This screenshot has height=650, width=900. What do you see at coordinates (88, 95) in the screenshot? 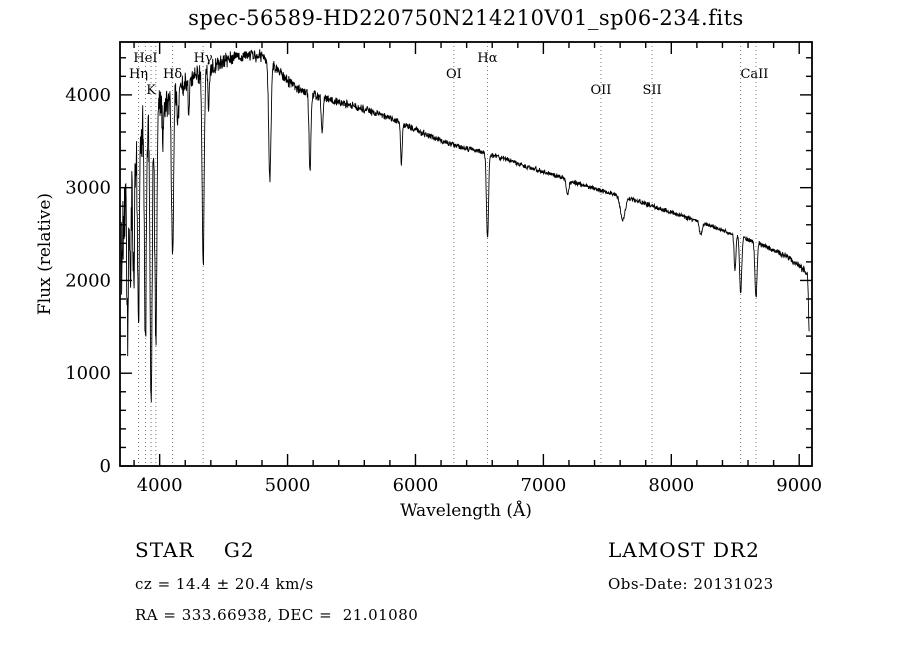
I see `y-tick-label: 4000` at bounding box center [88, 95].